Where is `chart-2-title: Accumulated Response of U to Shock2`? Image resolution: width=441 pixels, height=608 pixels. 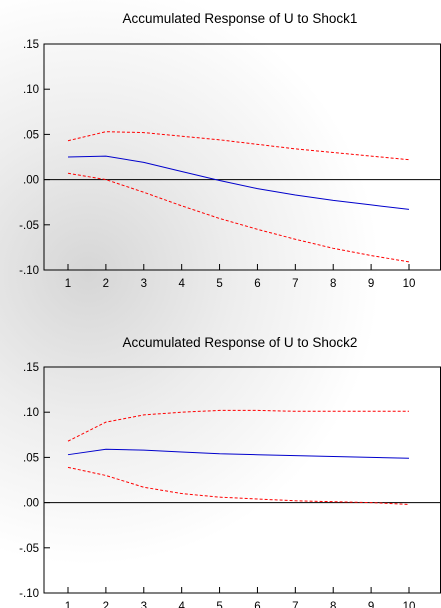 chart-2-title: Accumulated Response of U to Shock2 is located at coordinates (240, 342).